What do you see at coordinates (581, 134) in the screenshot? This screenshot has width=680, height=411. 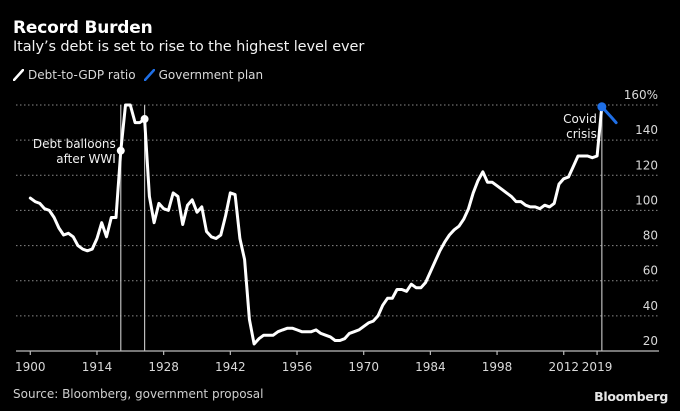 I see `annotation-line: crisis` at bounding box center [581, 134].